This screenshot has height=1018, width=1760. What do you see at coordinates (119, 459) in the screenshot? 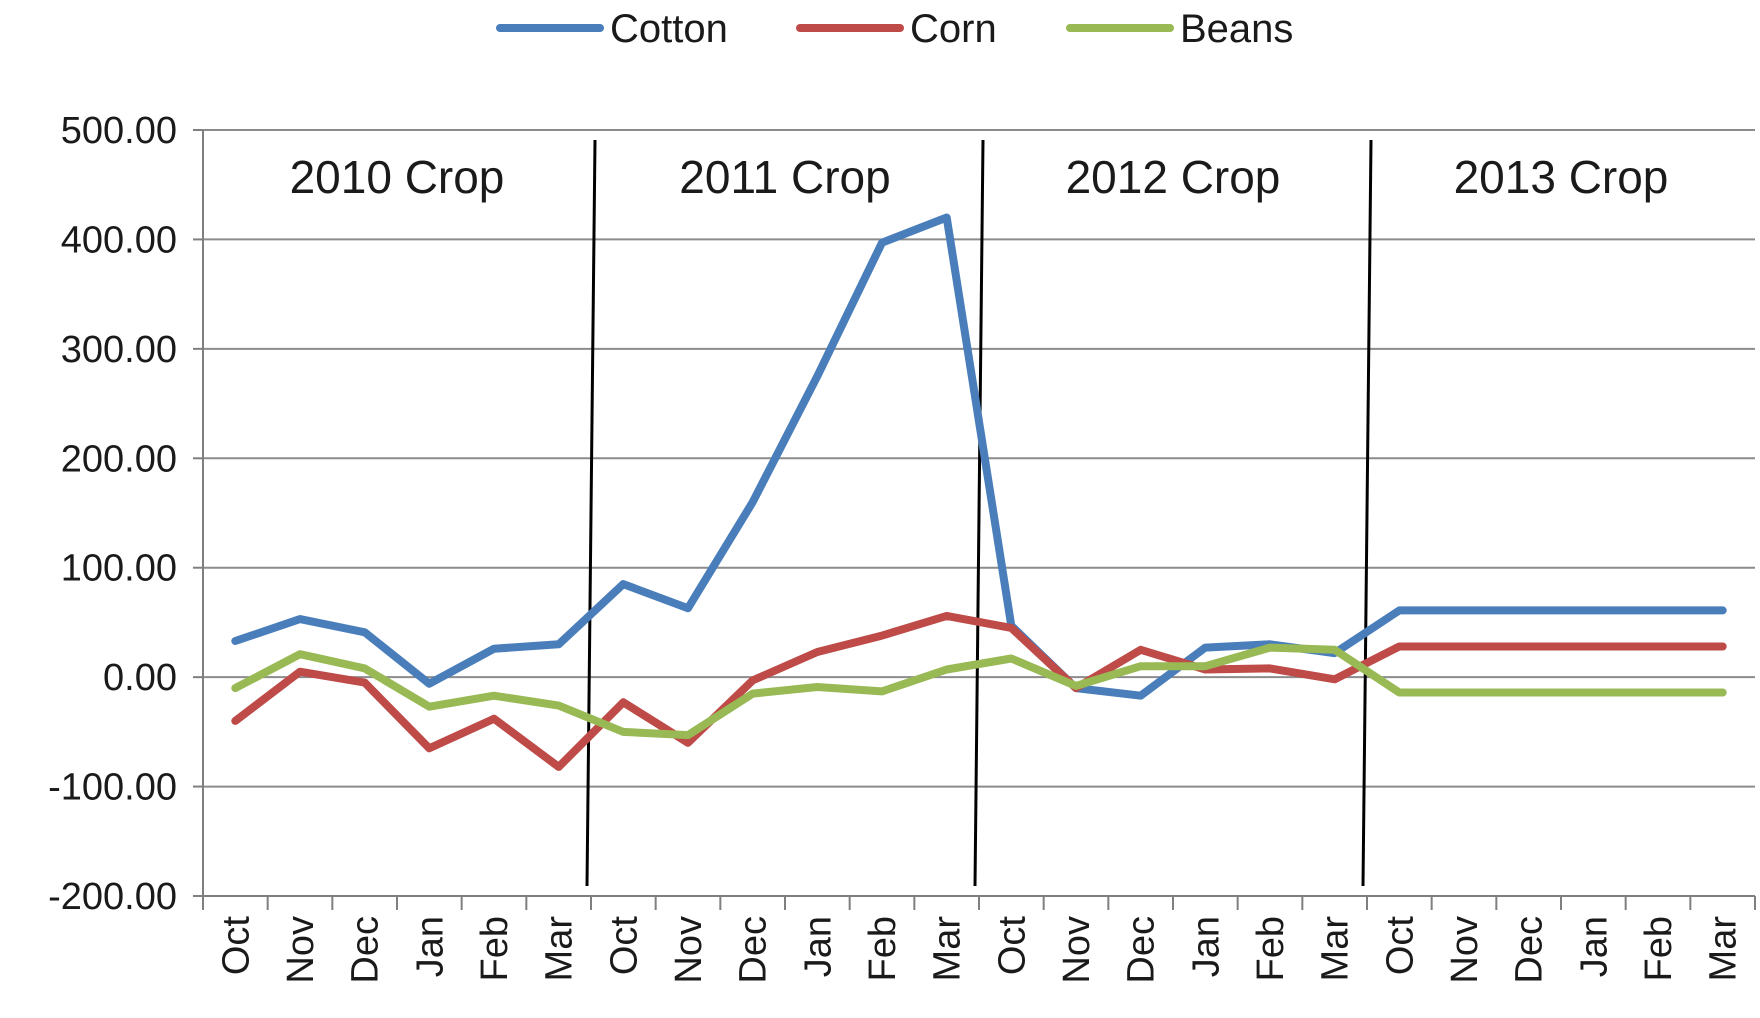
I see `y-tick-label: 200.00` at bounding box center [119, 459].